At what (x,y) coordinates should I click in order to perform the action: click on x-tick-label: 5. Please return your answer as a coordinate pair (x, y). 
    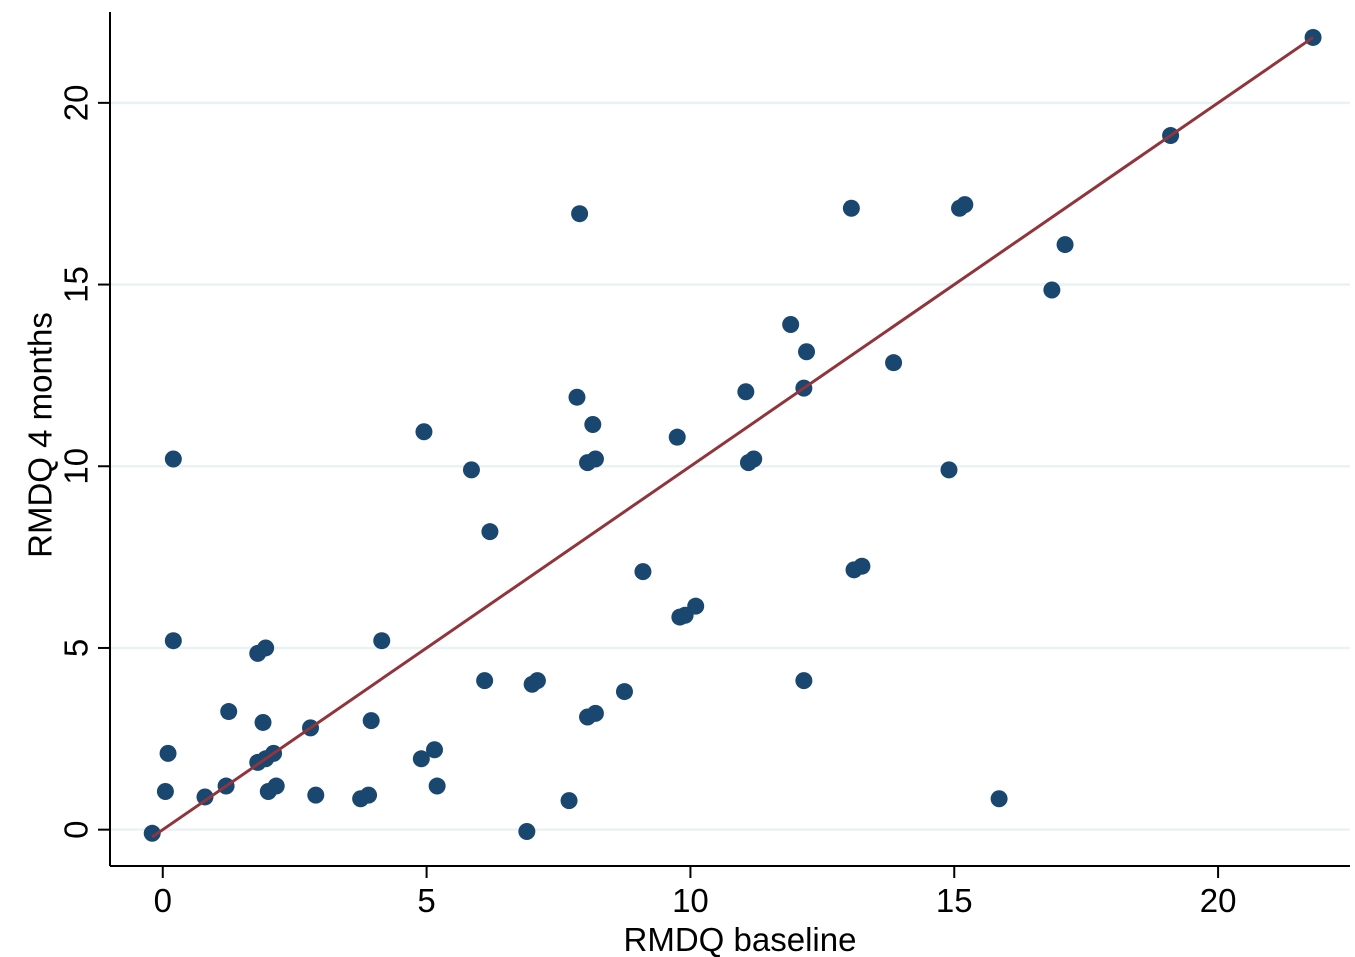
    Looking at the image, I should click on (426, 900).